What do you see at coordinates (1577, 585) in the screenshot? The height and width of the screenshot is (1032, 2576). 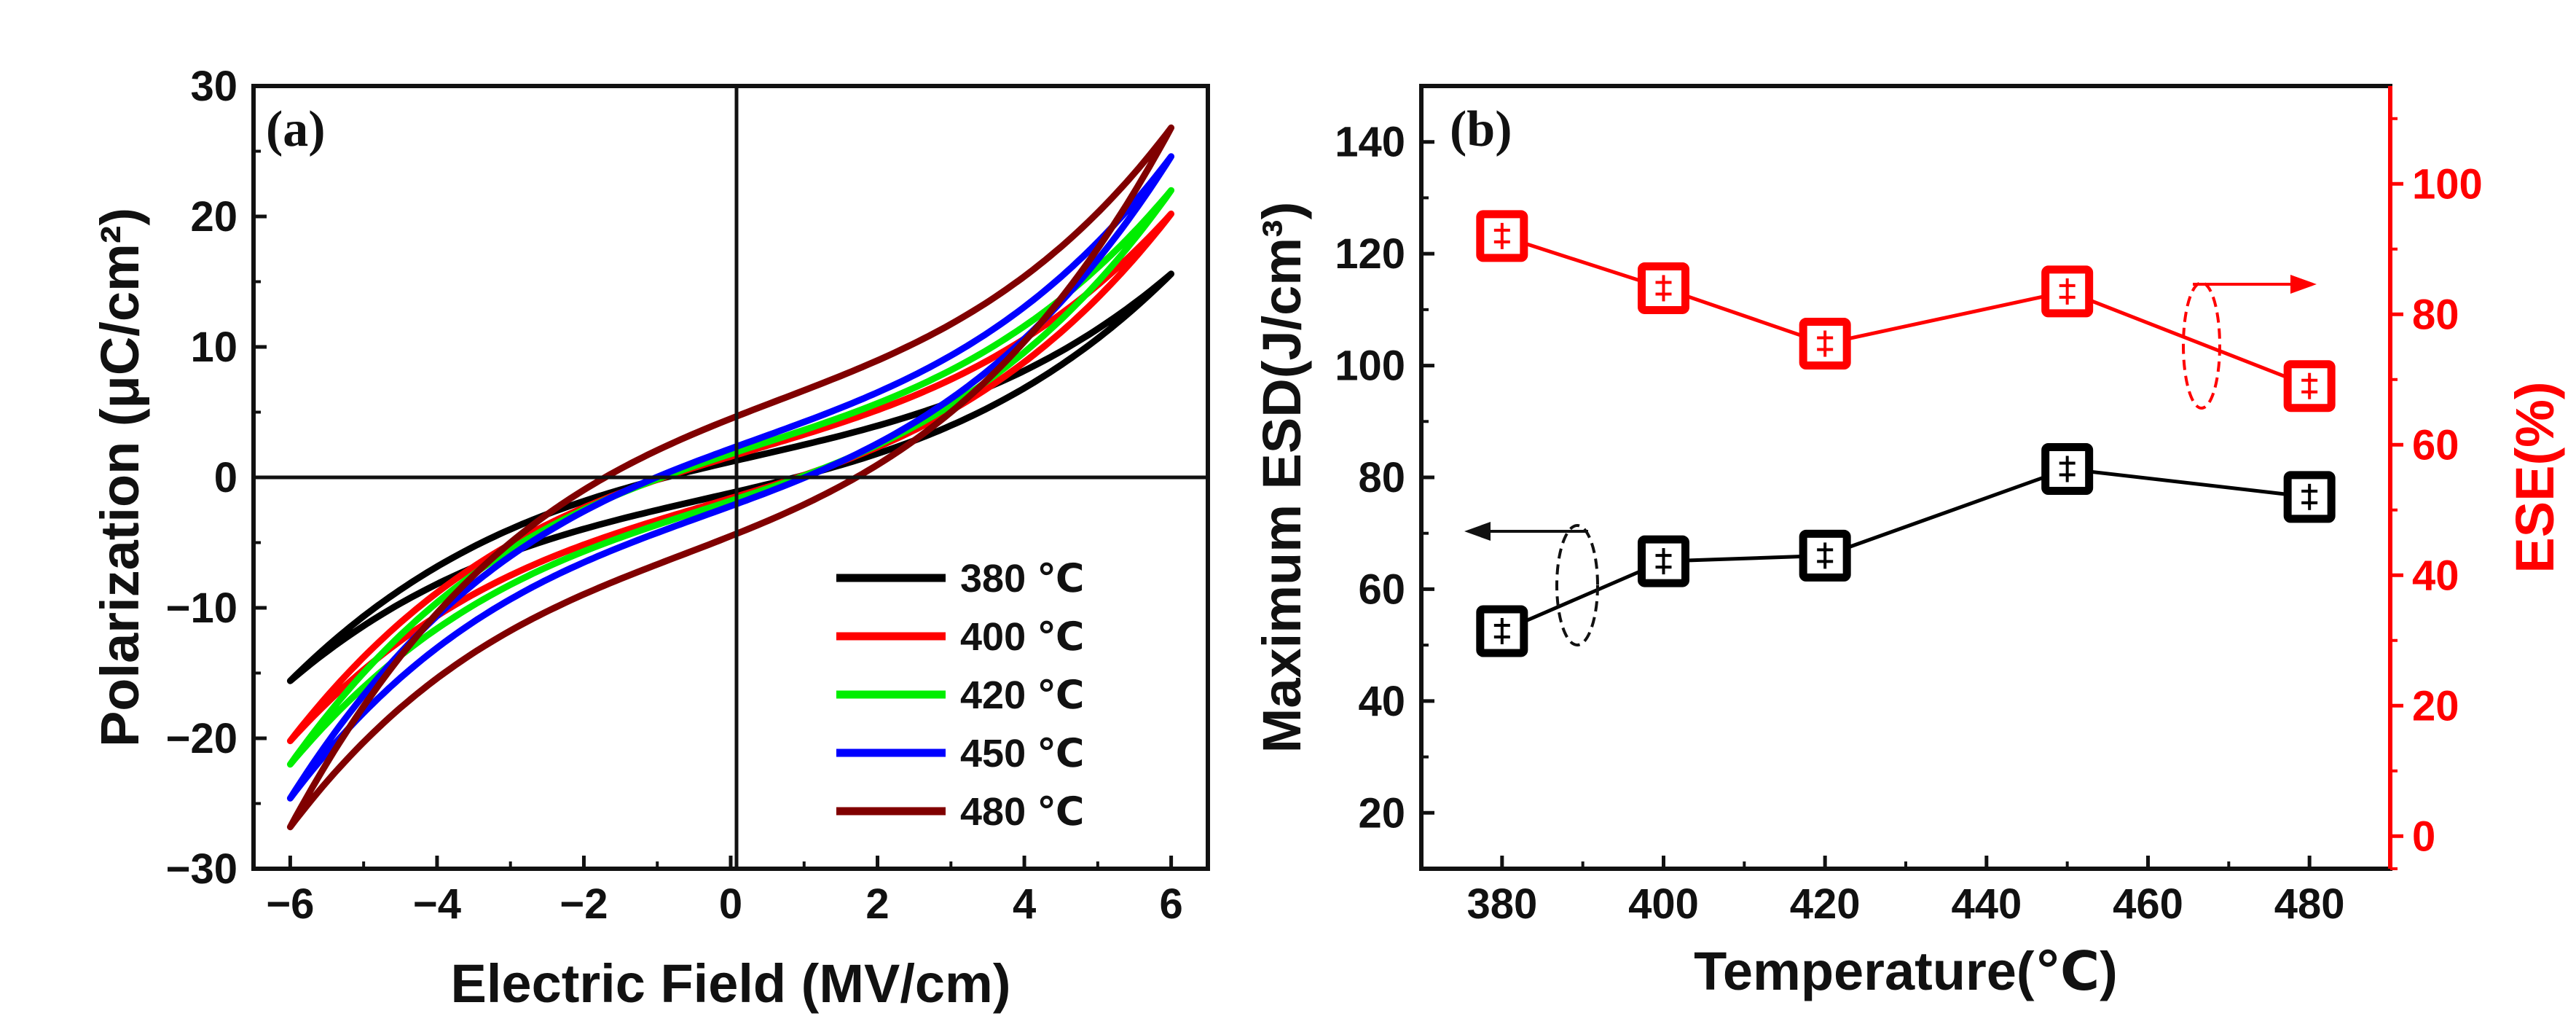 I see `esd-indicator-ellipse` at bounding box center [1577, 585].